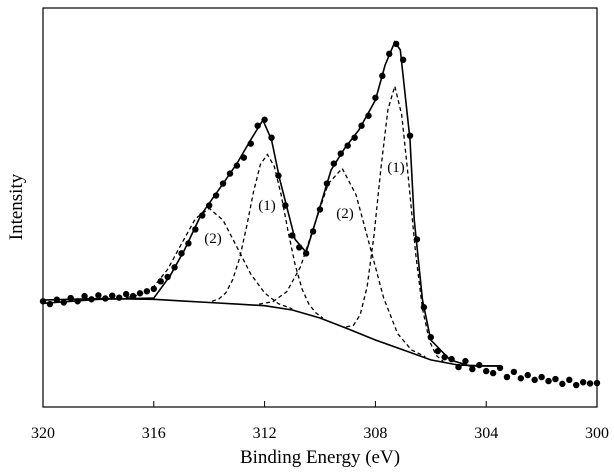  Describe the element at coordinates (265, 433) in the screenshot. I see `x-tick-label: 312` at that location.